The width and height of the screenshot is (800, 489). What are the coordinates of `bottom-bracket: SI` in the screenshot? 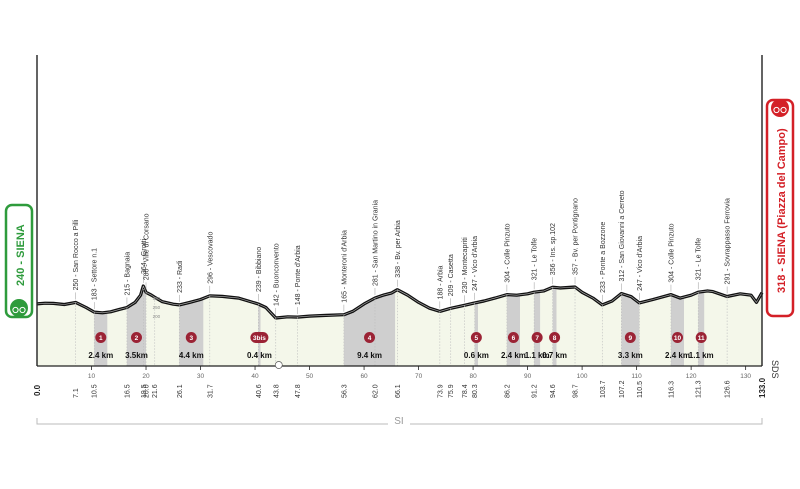 It's located at (399, 420).